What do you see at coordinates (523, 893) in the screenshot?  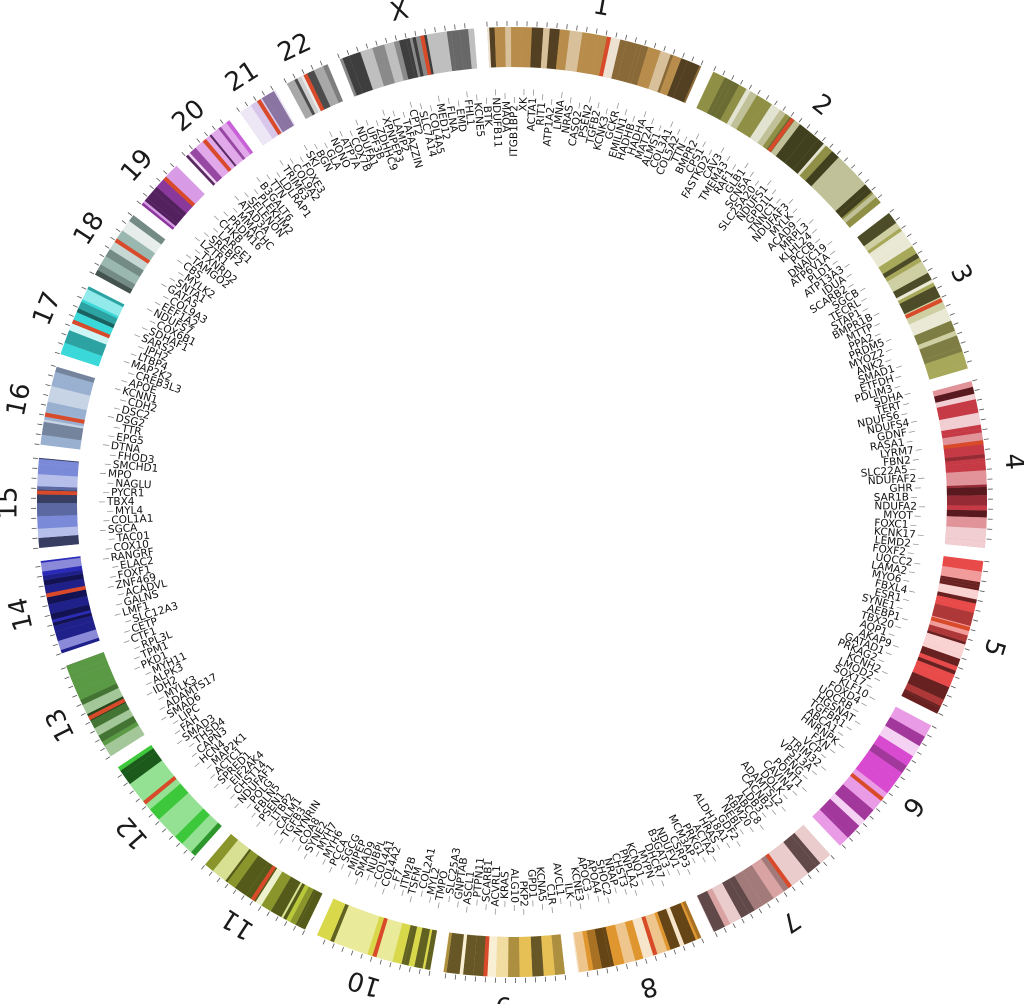 I see `gene-label: PKP2` at bounding box center [523, 893].